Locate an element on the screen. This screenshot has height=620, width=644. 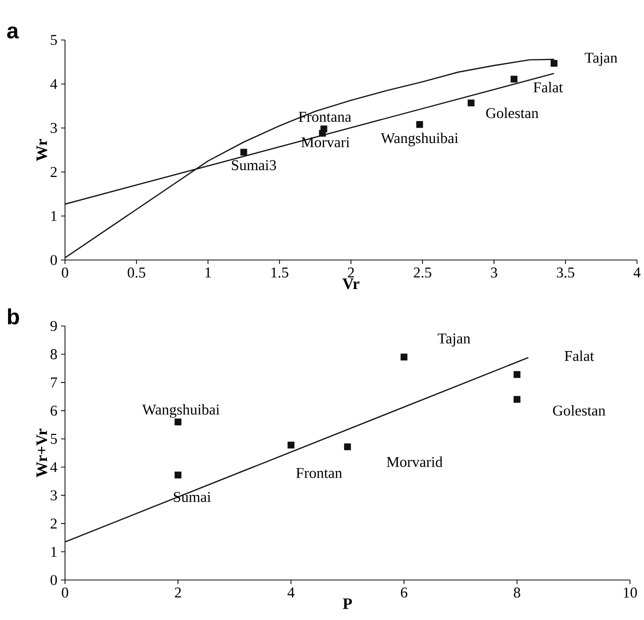
x-tick-label: 0.5 is located at coordinates (137, 273).